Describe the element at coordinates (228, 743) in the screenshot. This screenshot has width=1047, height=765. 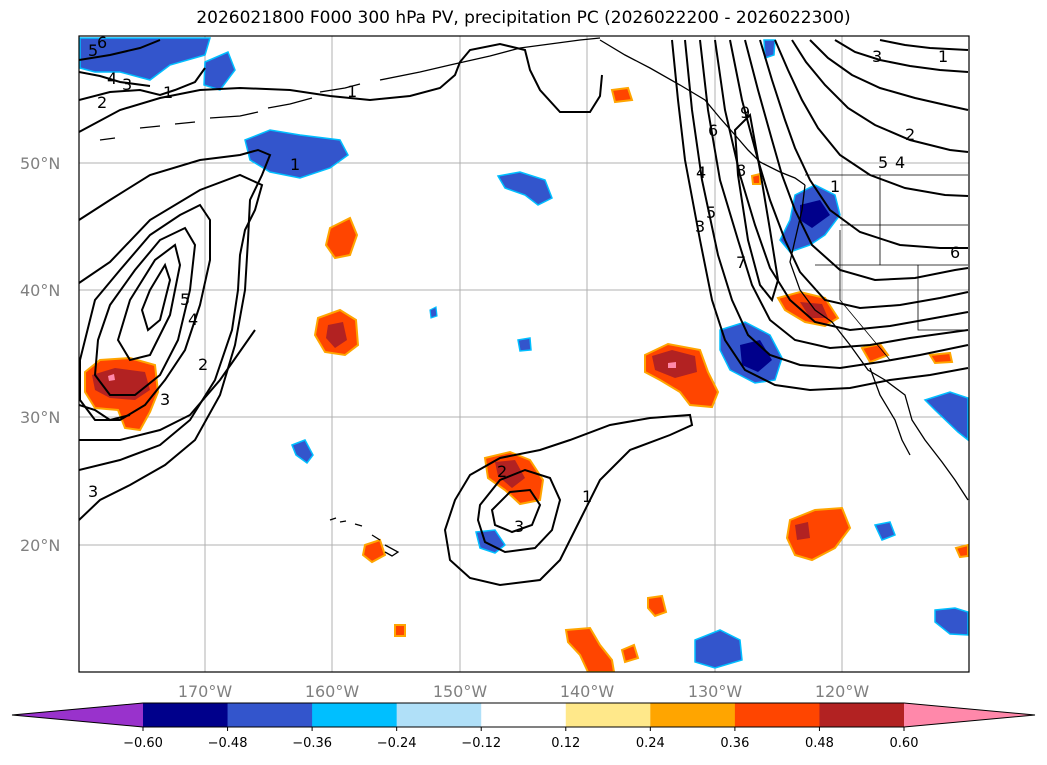
I see `colorbar-tick-label: −0.48` at that location.